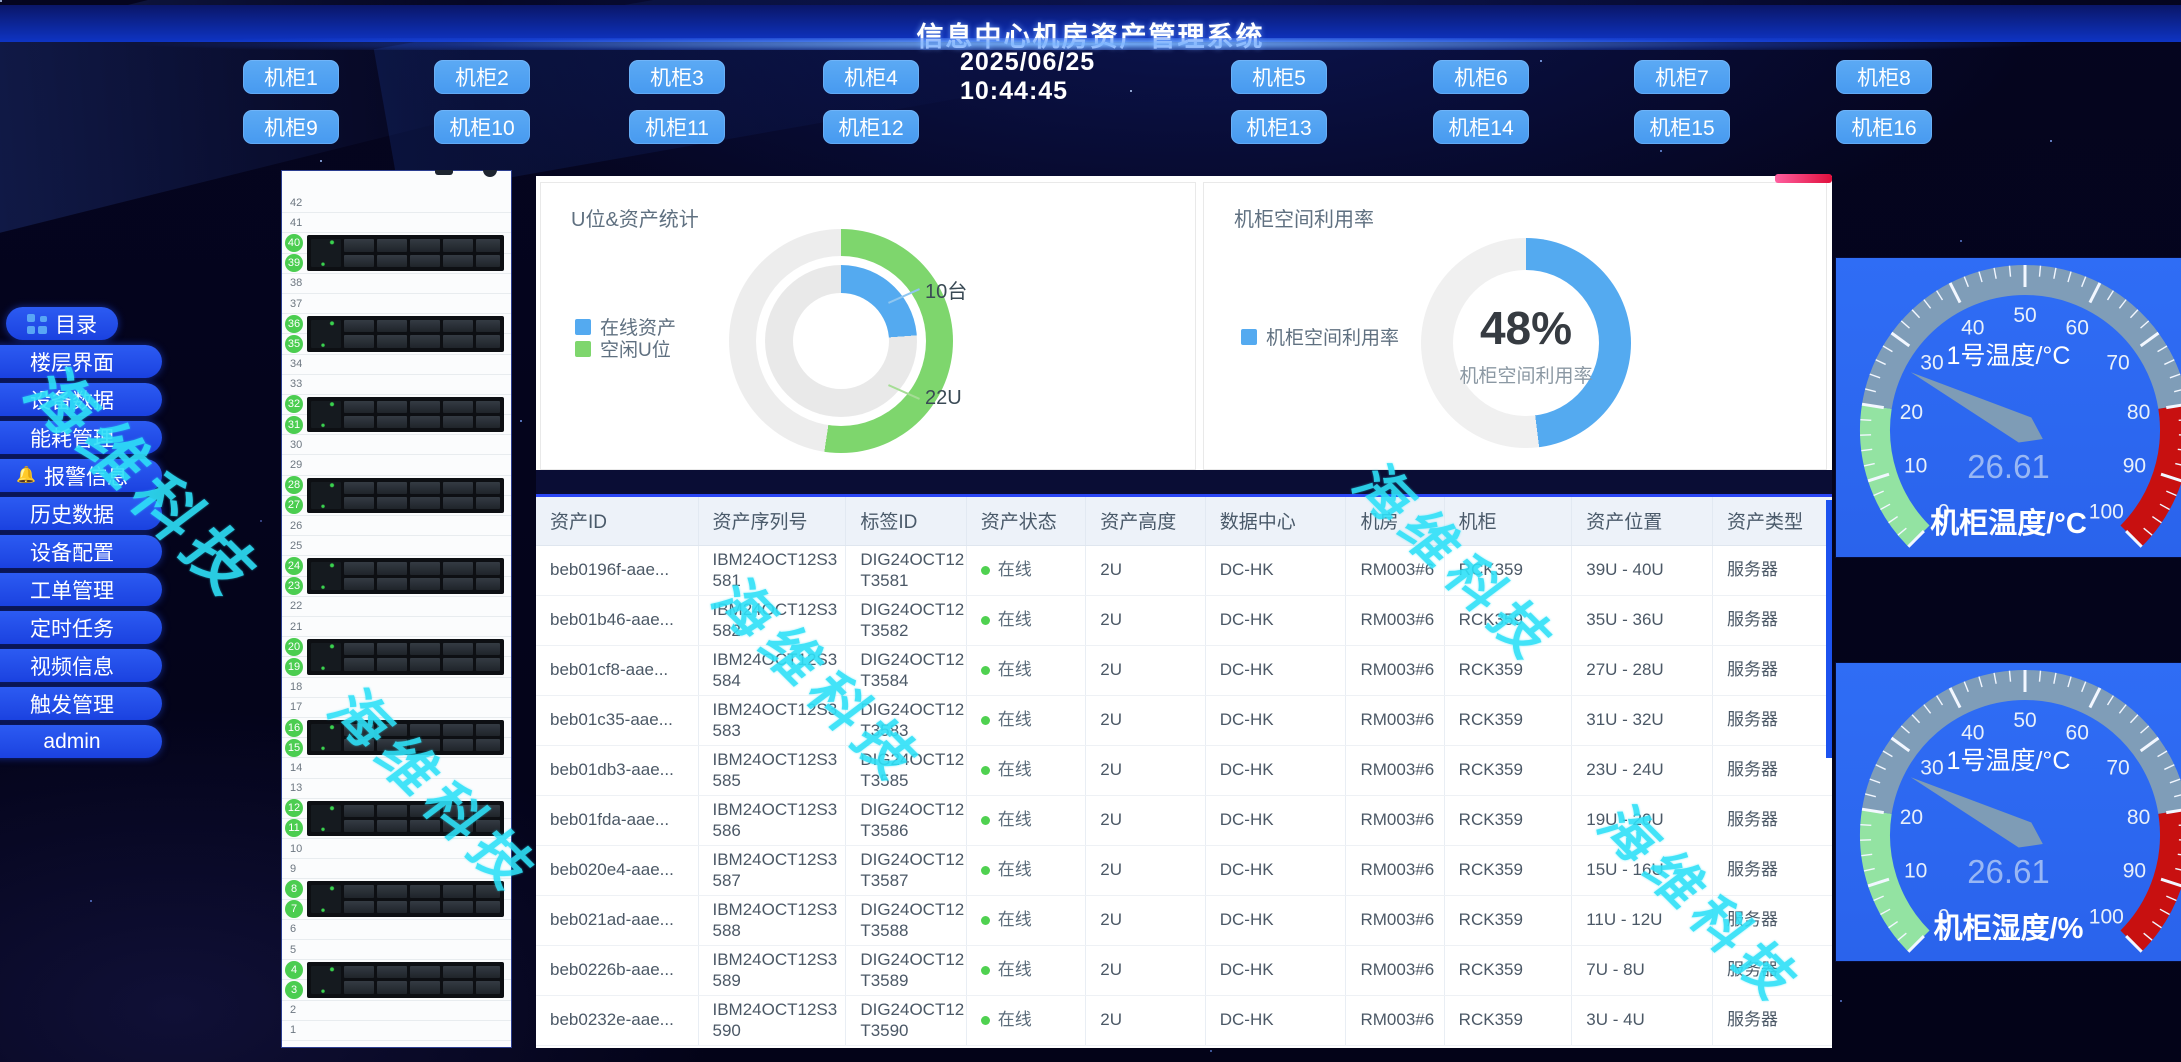 Image resolution: width=2181 pixels, height=1062 pixels. What do you see at coordinates (396, 849) in the screenshot?
I see `rack-row-u10: 10` at bounding box center [396, 849].